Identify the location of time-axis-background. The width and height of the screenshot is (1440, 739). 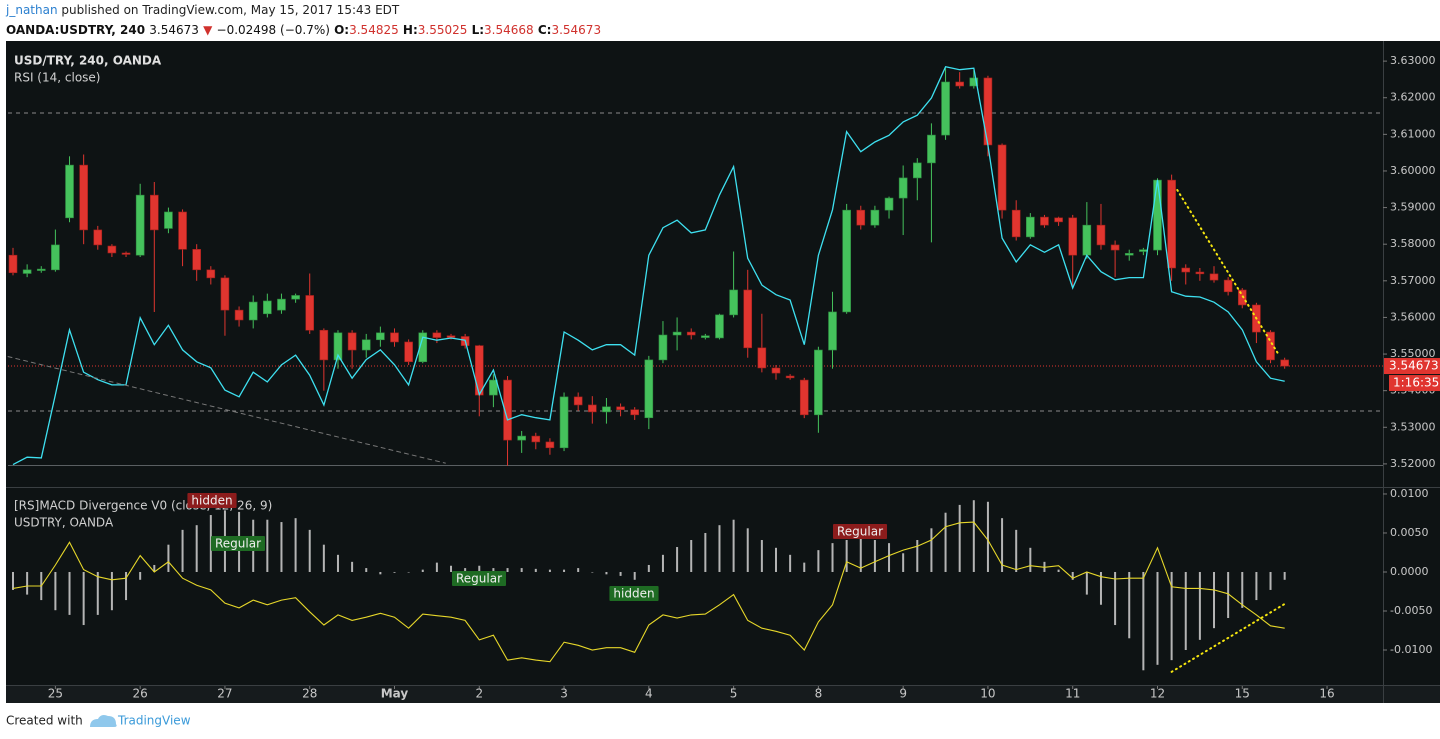
(723, 694).